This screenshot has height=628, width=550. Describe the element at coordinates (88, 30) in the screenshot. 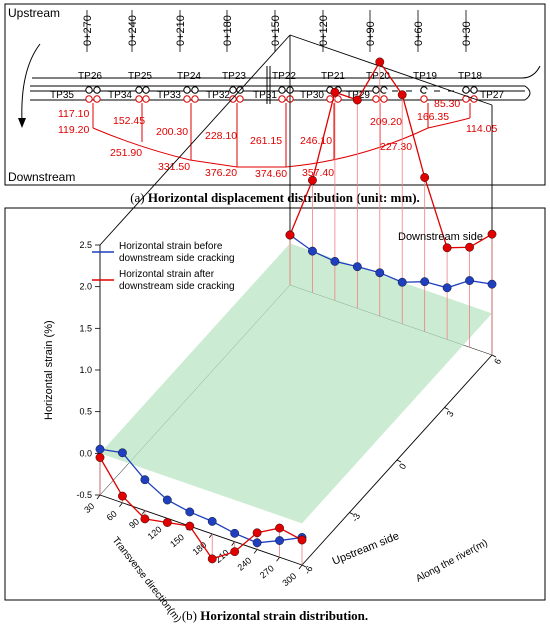

I see `station-label: 0+270` at that location.